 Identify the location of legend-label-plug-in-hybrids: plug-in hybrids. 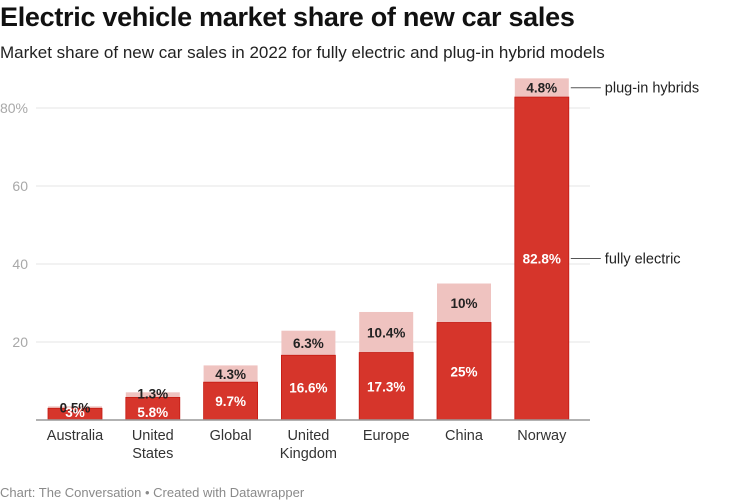
(652, 89).